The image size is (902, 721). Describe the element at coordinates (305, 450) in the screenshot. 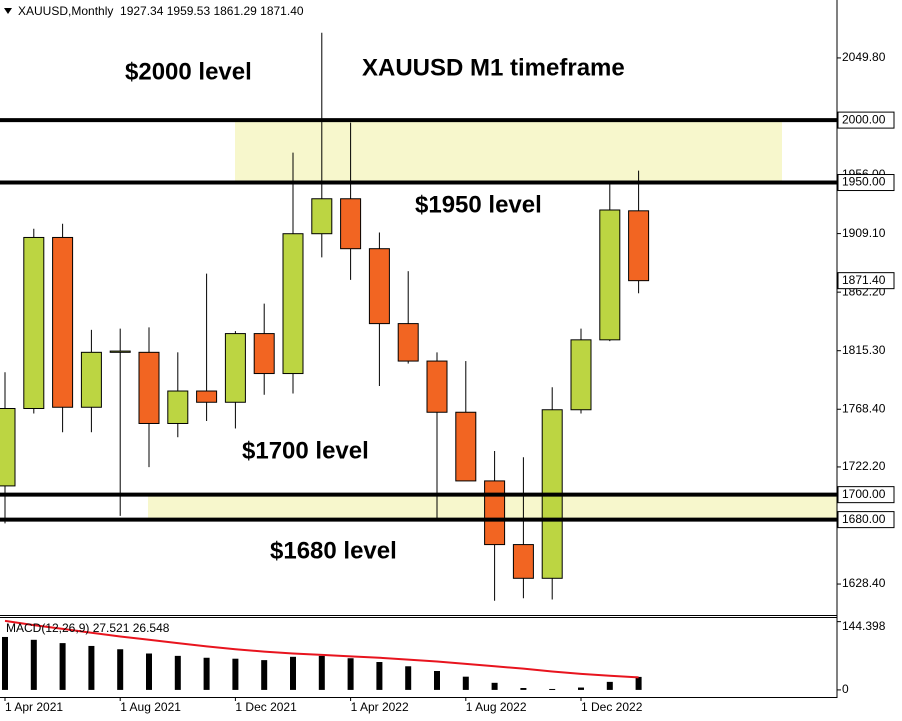

I see `annotation: $1700 level` at that location.